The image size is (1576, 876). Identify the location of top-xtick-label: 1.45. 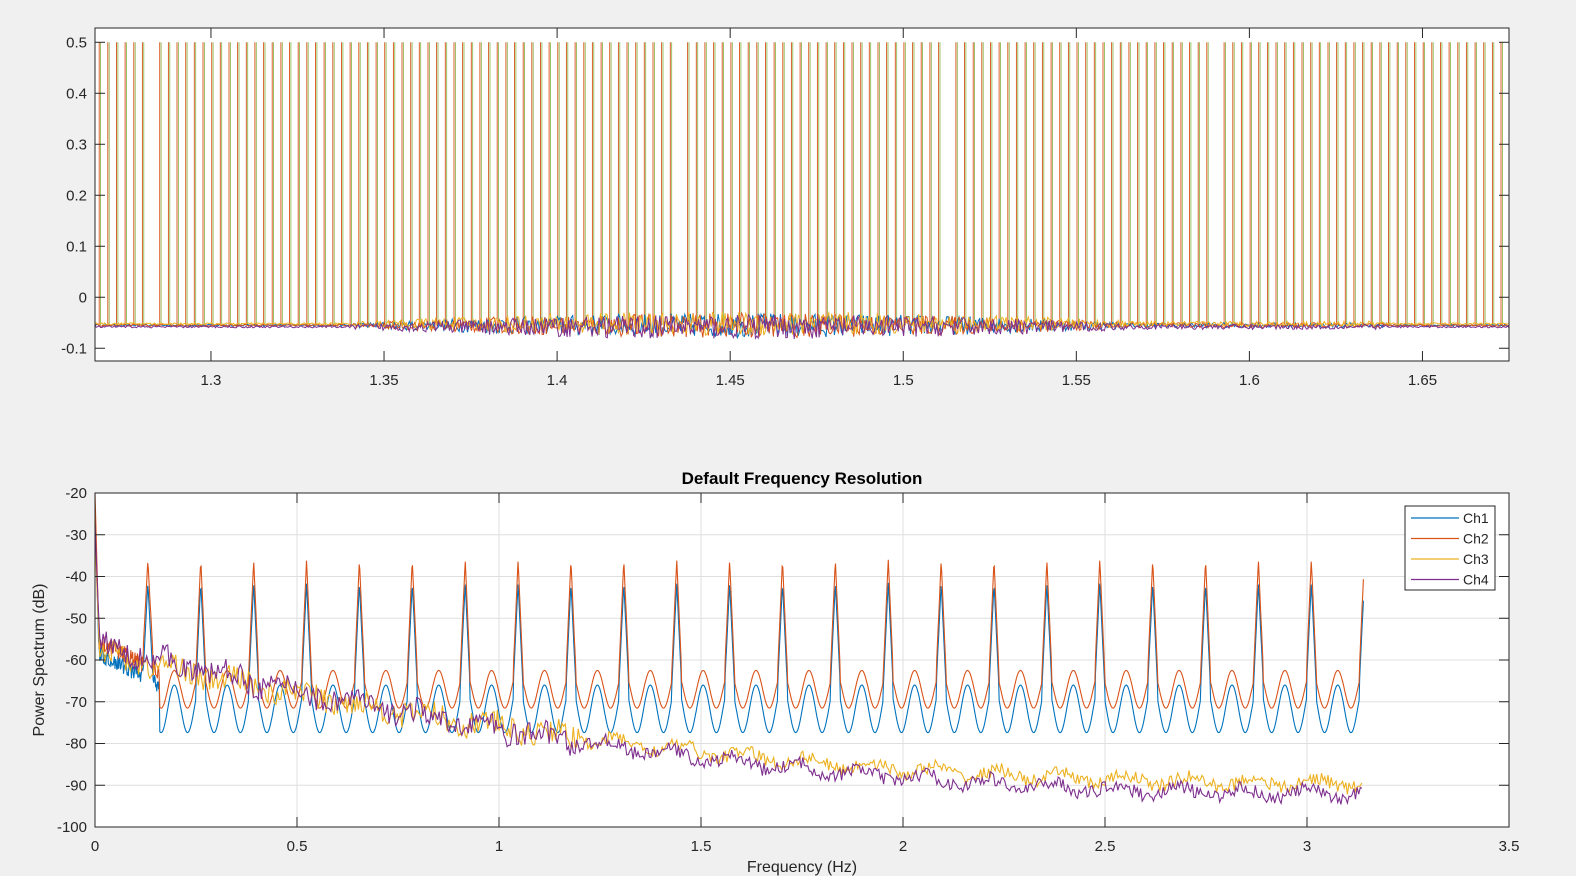
(730, 380).